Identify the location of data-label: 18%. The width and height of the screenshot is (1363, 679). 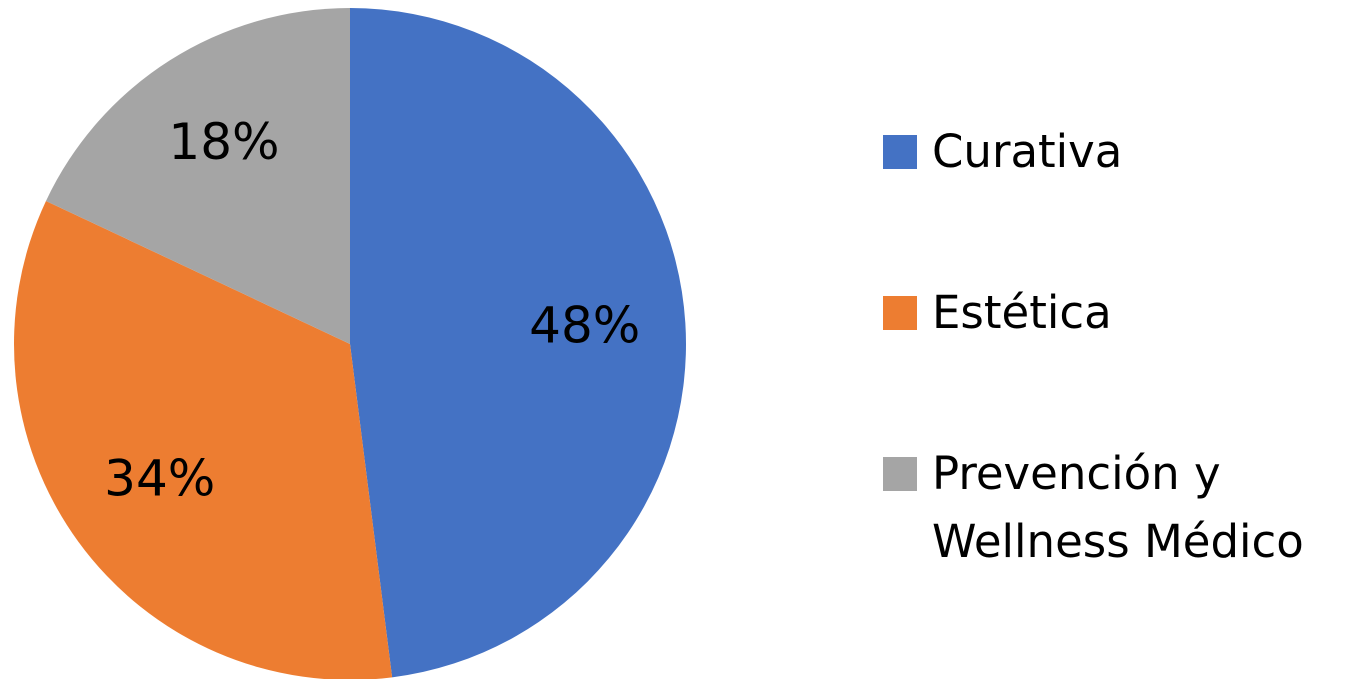
(223, 142).